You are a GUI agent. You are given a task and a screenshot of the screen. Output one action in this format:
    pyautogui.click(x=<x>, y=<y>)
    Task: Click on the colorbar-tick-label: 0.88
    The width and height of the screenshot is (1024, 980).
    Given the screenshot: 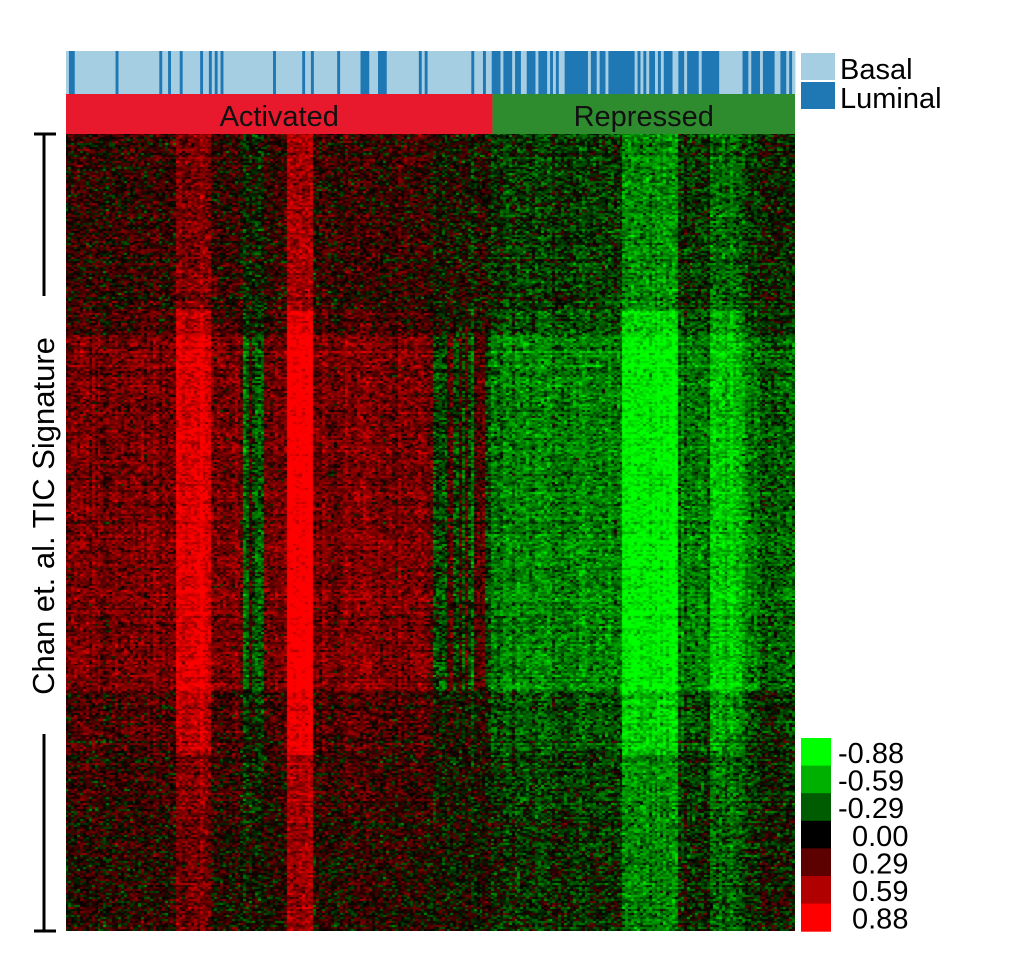 What is the action you would take?
    pyautogui.click(x=880, y=920)
    